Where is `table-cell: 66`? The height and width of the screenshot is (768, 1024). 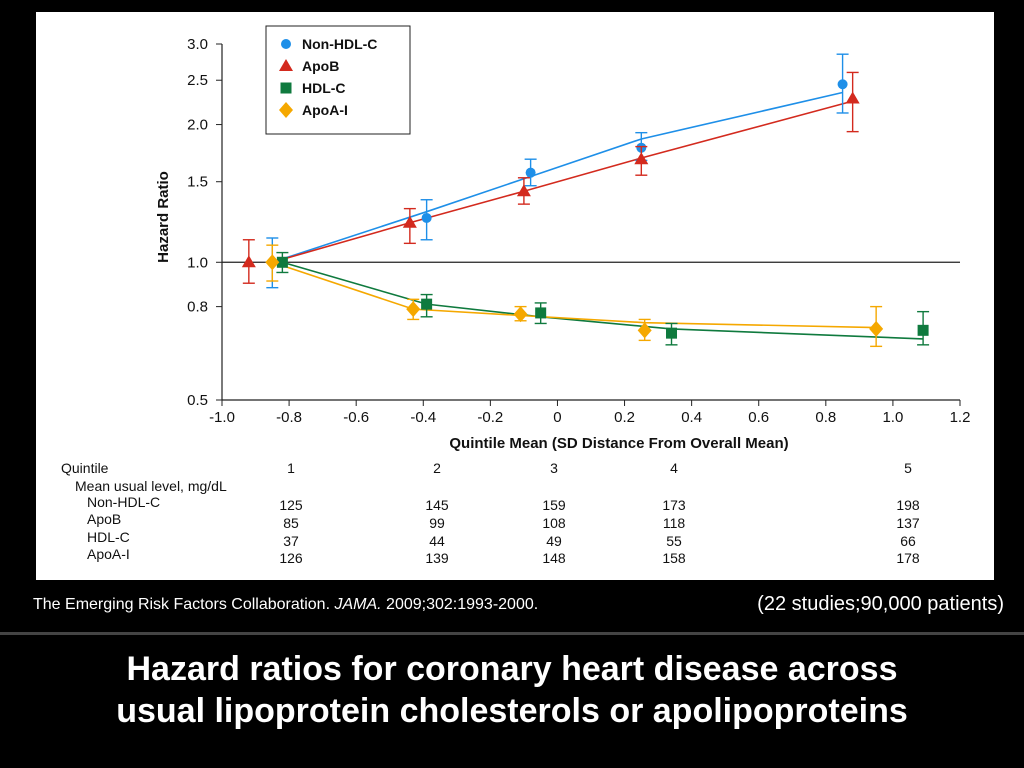 table-cell: 66 is located at coordinates (908, 541).